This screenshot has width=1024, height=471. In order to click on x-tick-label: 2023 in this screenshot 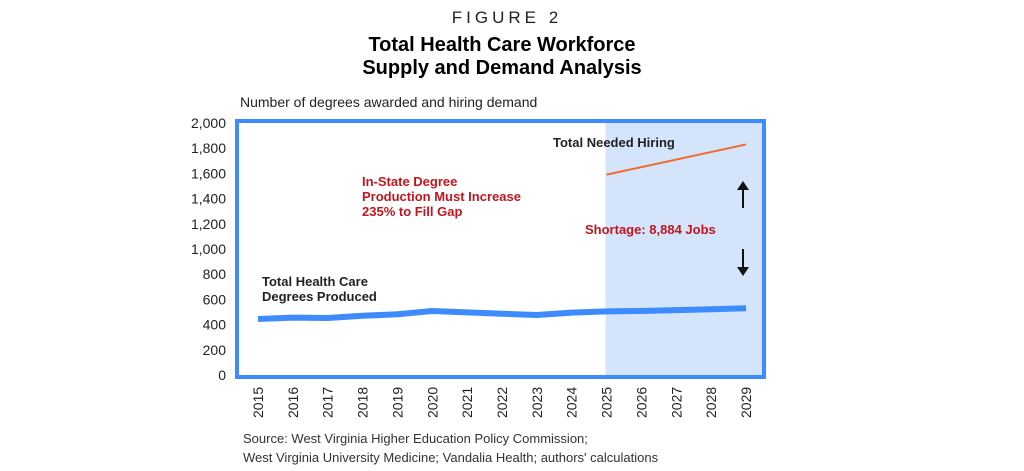, I will do `click(537, 402)`.